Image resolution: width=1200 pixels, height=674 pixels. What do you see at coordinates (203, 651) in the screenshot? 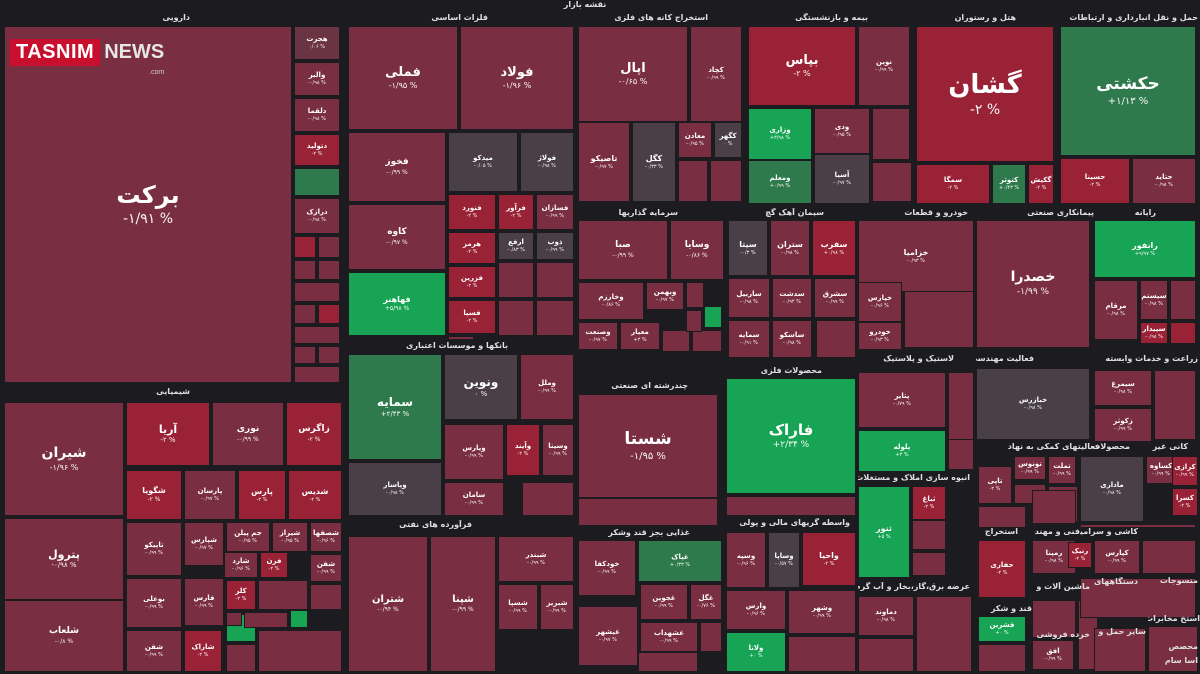
I see `stock-tile: شاراک -۲ %` at bounding box center [203, 651].